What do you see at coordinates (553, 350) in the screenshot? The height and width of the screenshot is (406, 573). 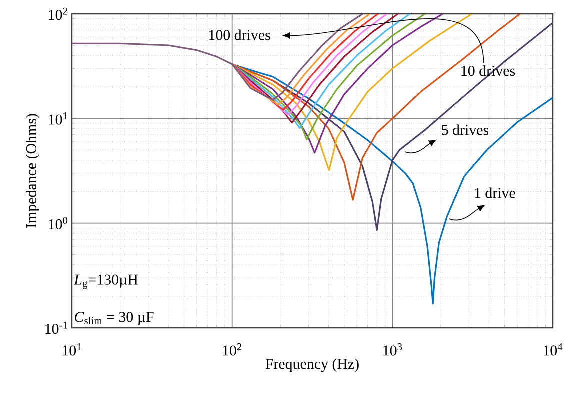 I see `x-tick-label: 10$^{4}$` at bounding box center [553, 350].